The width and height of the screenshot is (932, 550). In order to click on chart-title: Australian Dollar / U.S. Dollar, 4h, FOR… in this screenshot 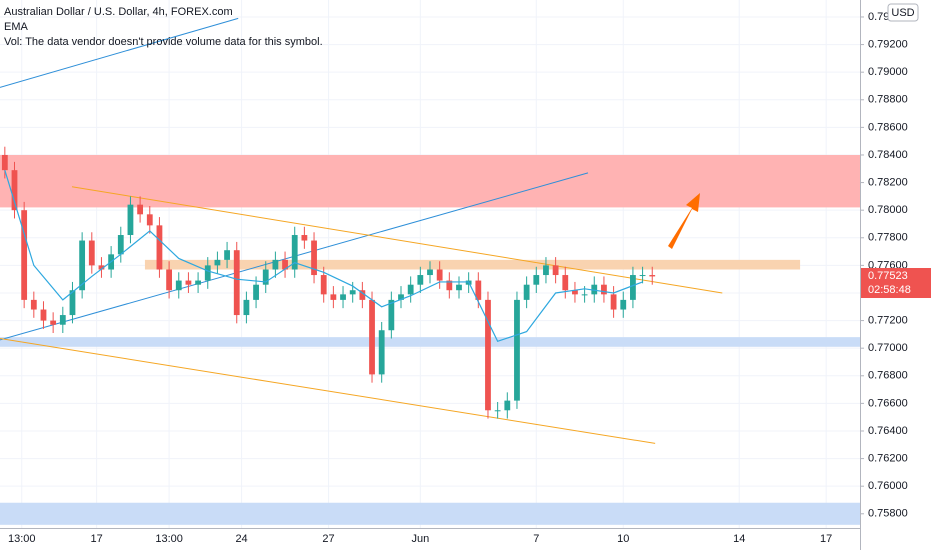, I will do `click(118, 12)`.